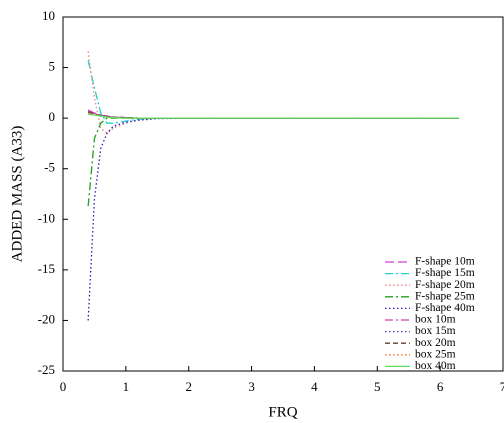  Describe the element at coordinates (46, 318) in the screenshot. I see `y-tick-label: -20` at that location.